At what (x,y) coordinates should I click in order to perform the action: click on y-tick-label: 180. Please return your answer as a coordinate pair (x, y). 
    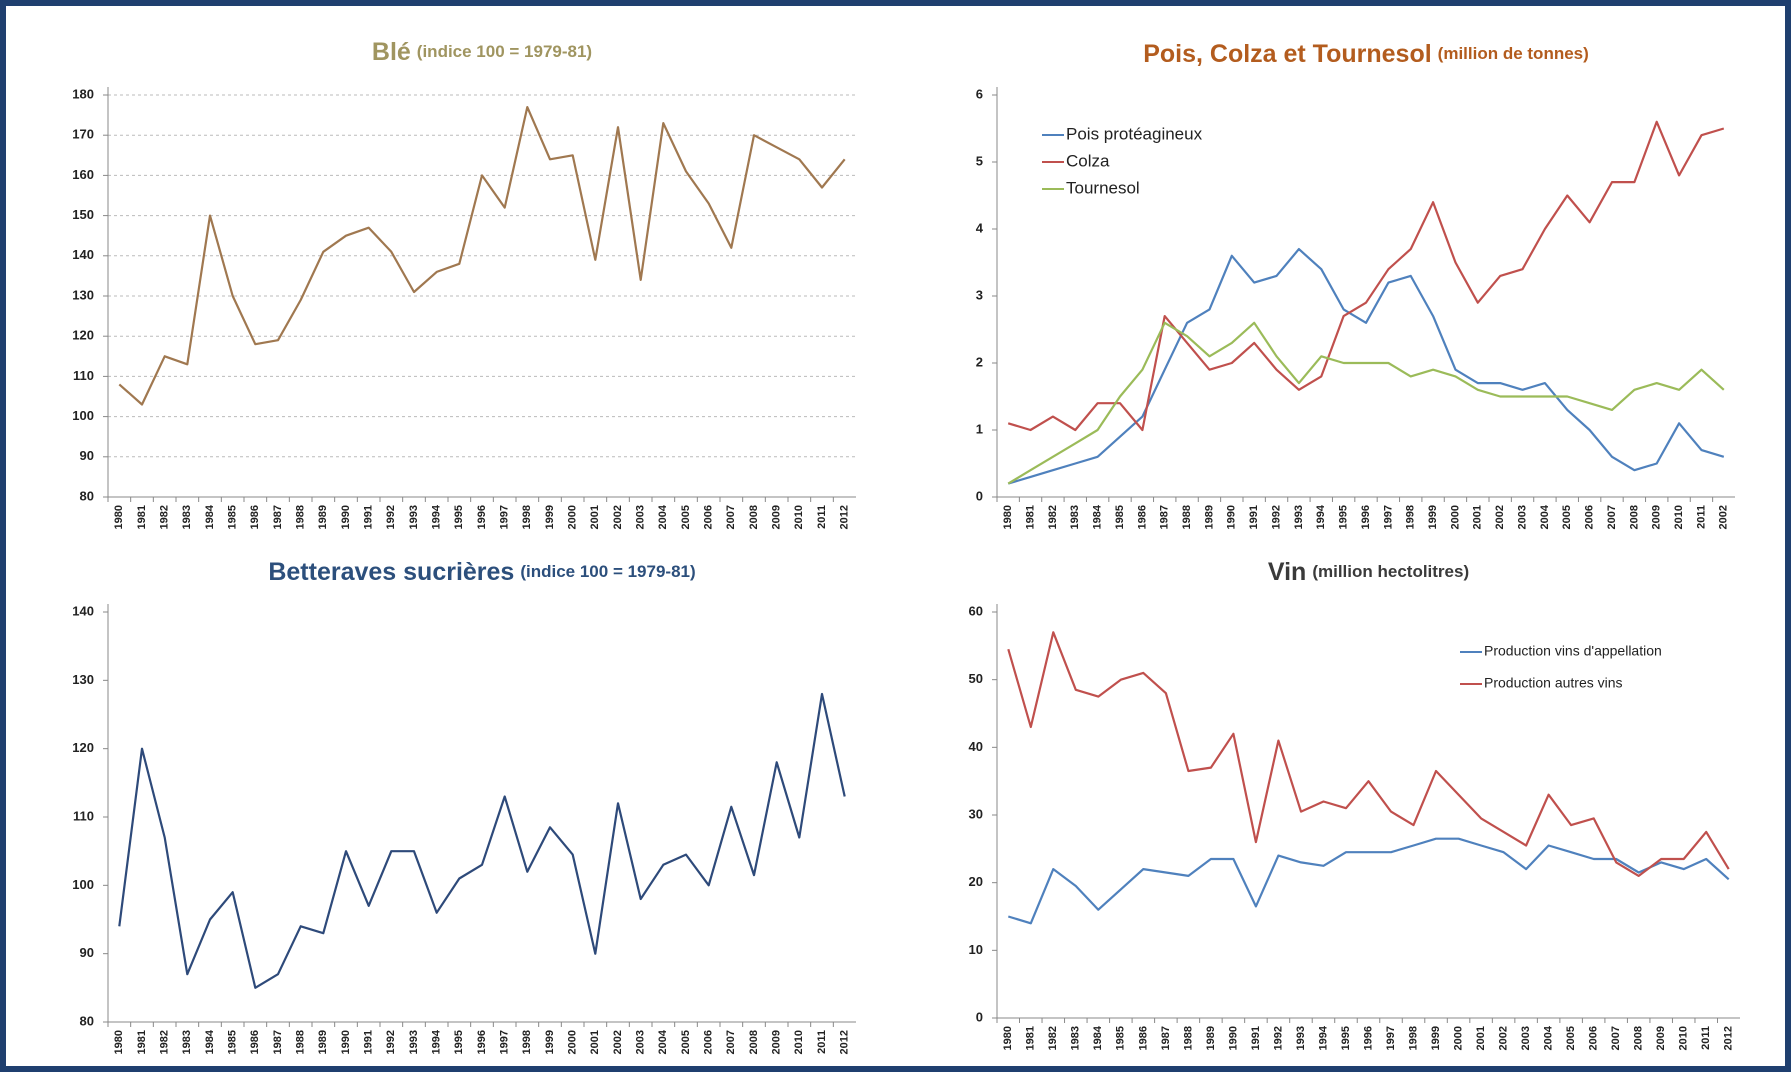
    Looking at the image, I should click on (83, 93).